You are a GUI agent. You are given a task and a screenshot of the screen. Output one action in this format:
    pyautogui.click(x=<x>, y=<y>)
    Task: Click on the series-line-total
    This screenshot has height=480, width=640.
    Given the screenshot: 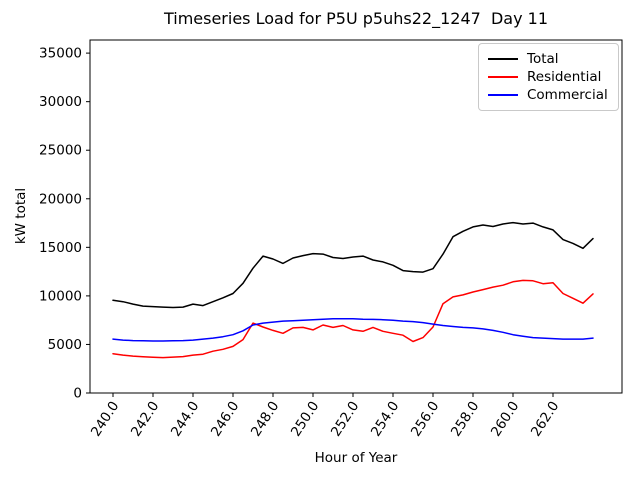 What is the action you would take?
    pyautogui.click(x=353, y=265)
    